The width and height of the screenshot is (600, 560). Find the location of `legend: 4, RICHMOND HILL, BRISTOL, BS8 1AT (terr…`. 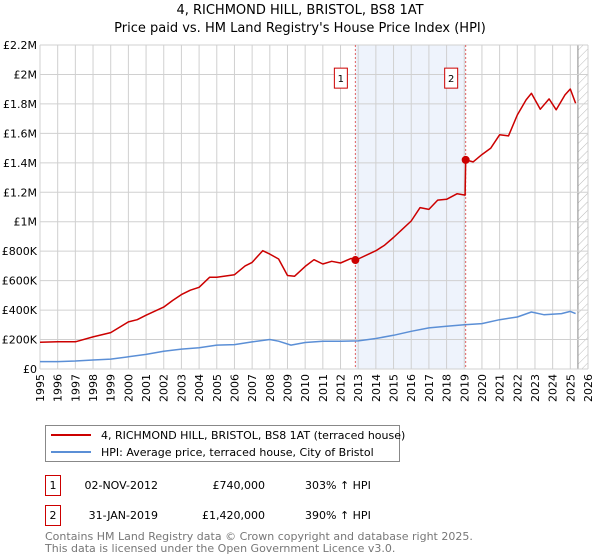

legend: 4, RICHMOND HILL, BRISTOL, BS8 1AT (terr… is located at coordinates (225, 443).